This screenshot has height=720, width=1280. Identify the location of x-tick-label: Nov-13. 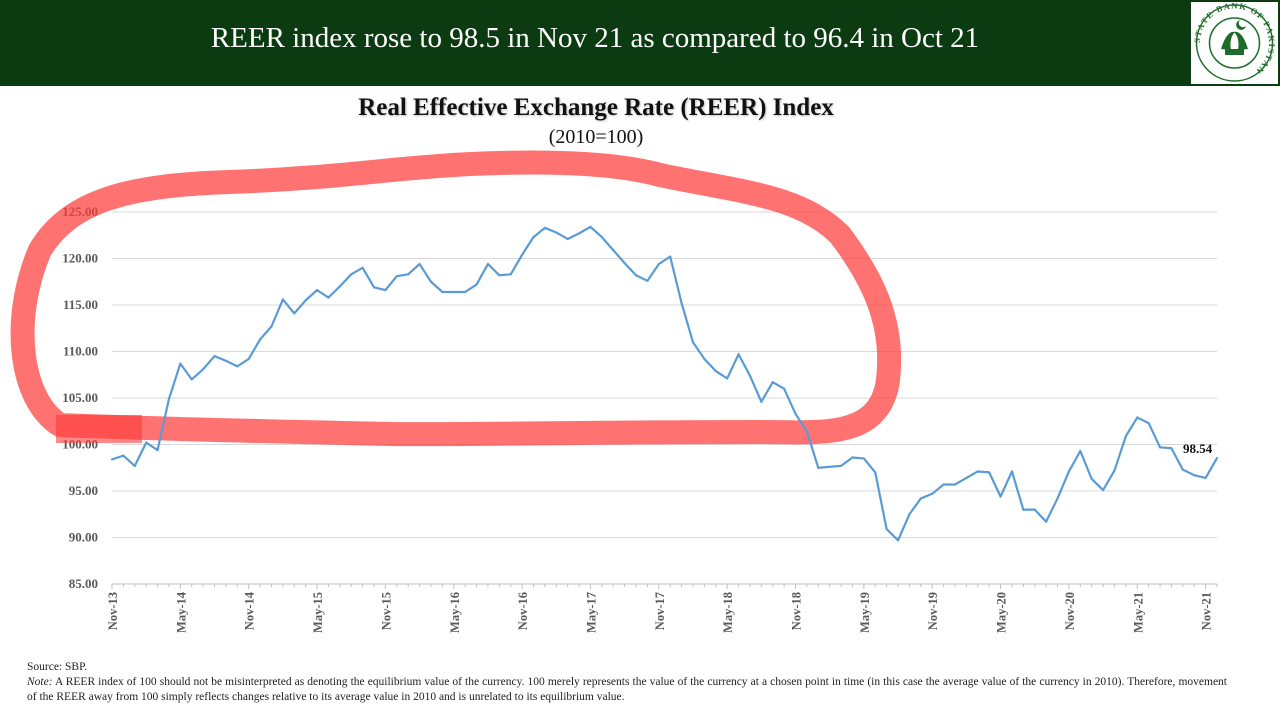
(113, 611).